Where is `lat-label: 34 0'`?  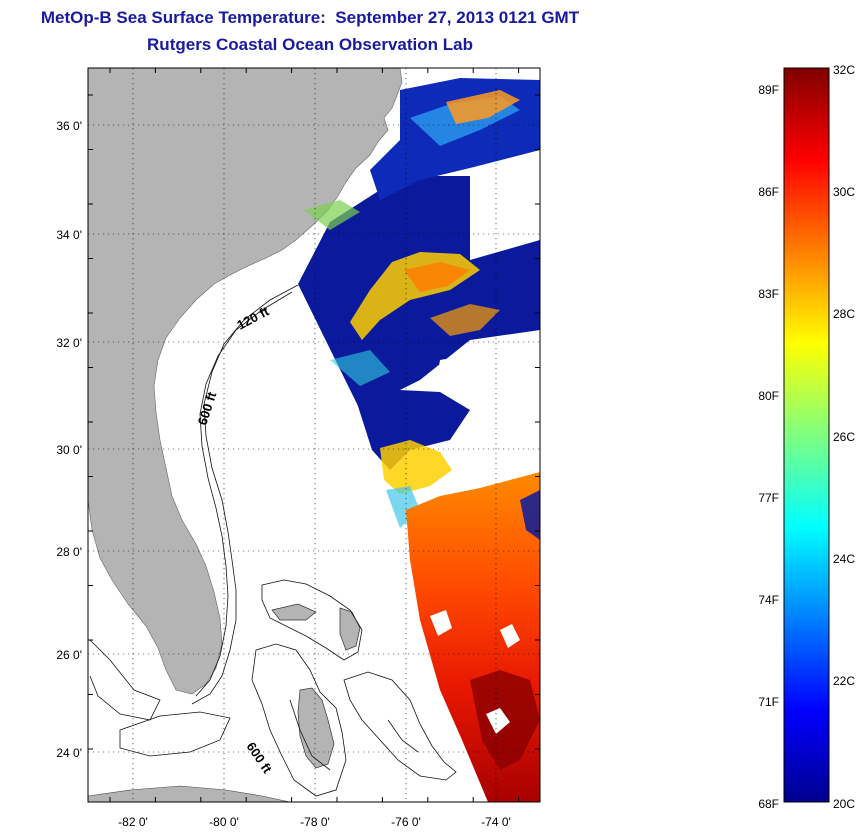
lat-label: 34 0' is located at coordinates (69, 235).